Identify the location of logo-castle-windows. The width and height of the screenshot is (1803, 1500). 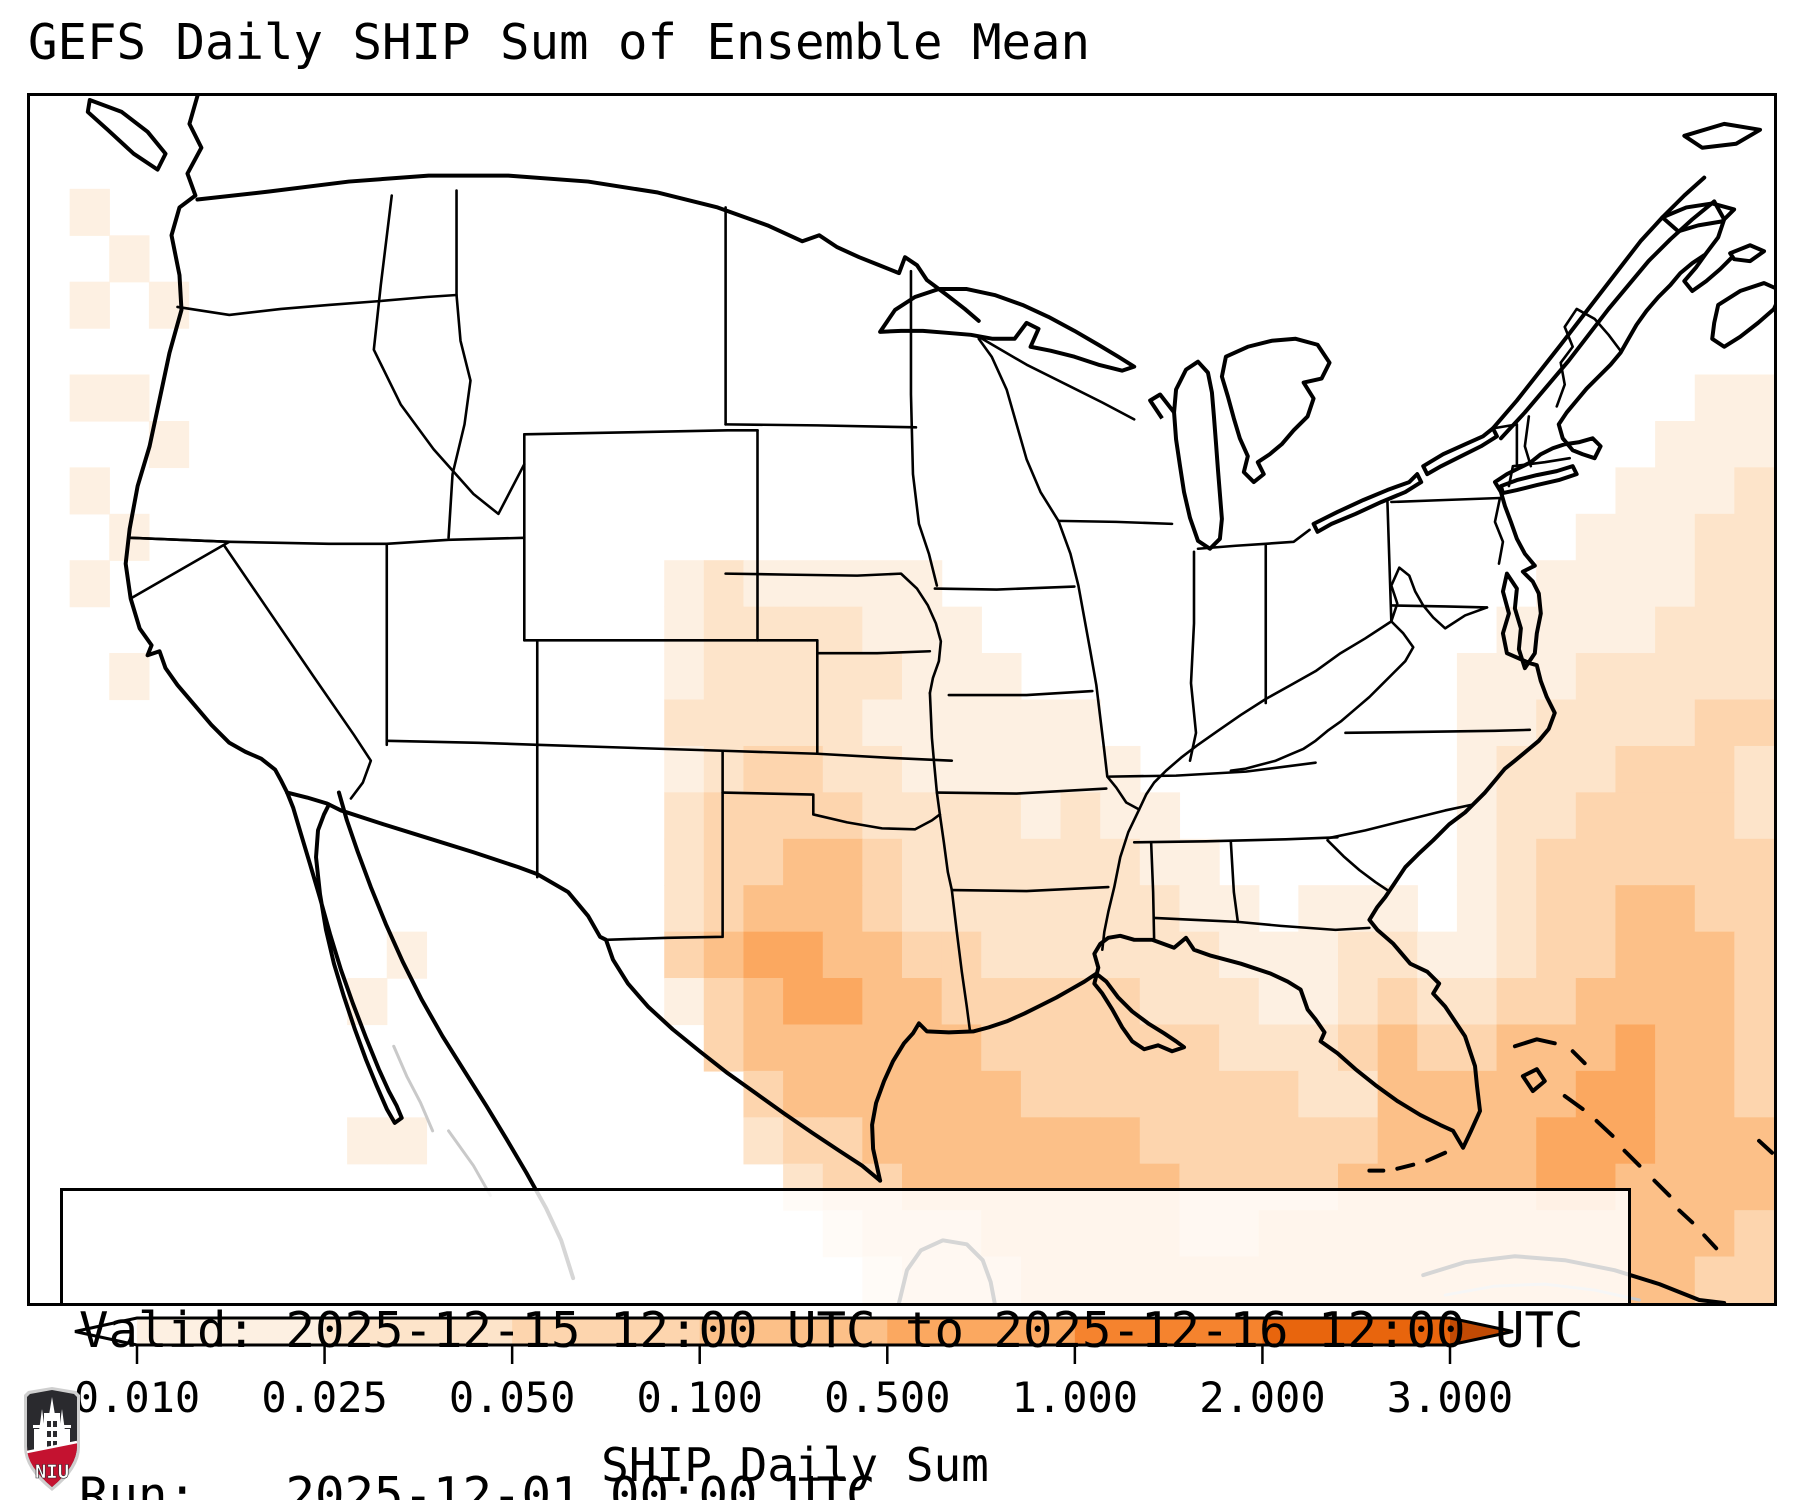
(52, 1434).